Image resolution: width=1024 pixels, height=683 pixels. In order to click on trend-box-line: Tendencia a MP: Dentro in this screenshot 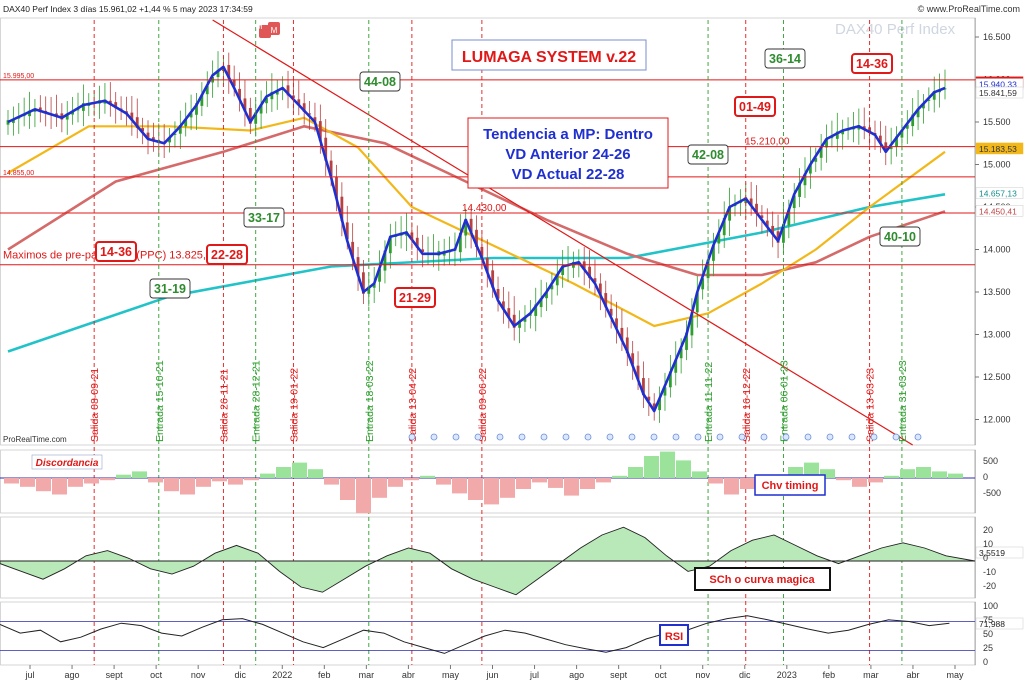, I will do `click(568, 134)`.